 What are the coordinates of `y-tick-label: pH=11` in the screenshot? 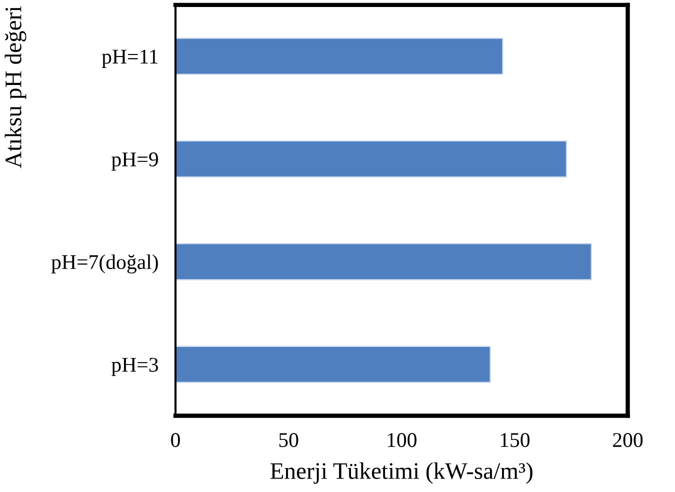 It's located at (130, 59).